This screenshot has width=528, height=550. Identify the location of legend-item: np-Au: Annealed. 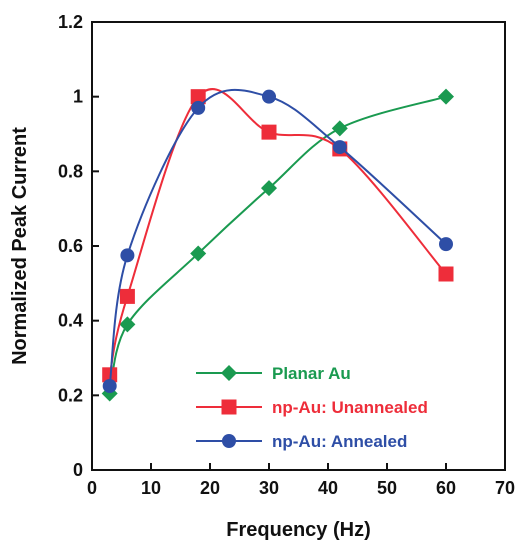
(301, 441).